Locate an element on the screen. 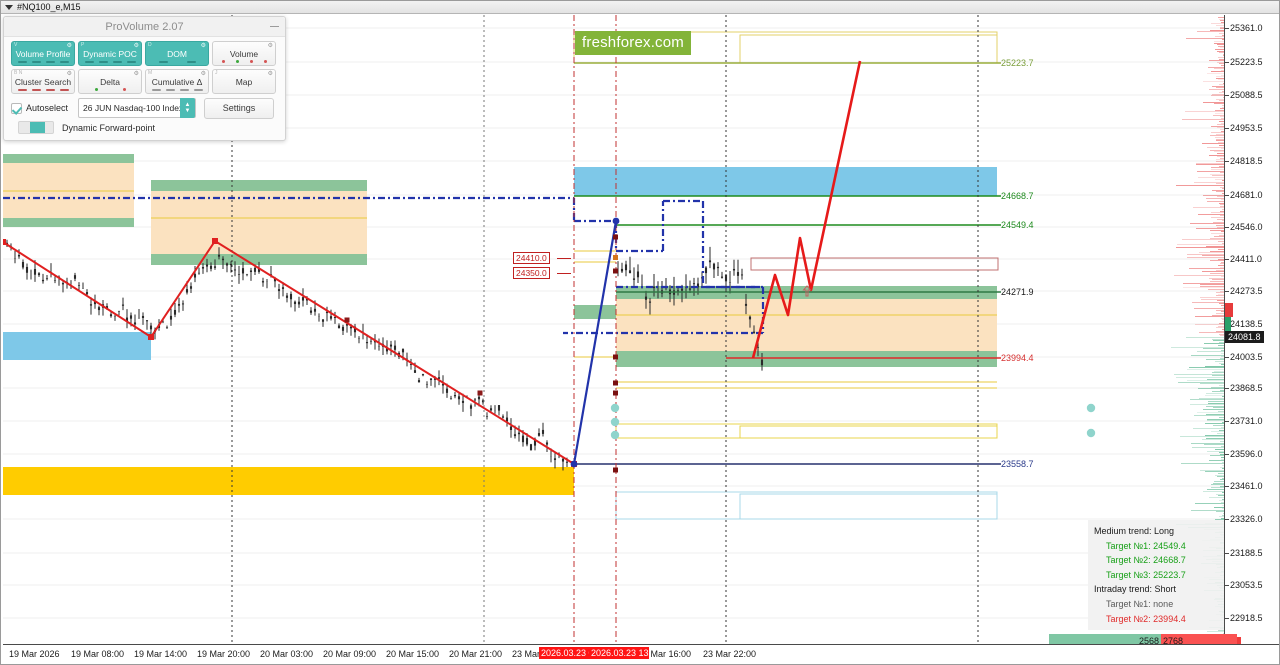 Image resolution: width=1280 pixels, height=665 pixels. order-price-box: 24350.0 is located at coordinates (531, 273).